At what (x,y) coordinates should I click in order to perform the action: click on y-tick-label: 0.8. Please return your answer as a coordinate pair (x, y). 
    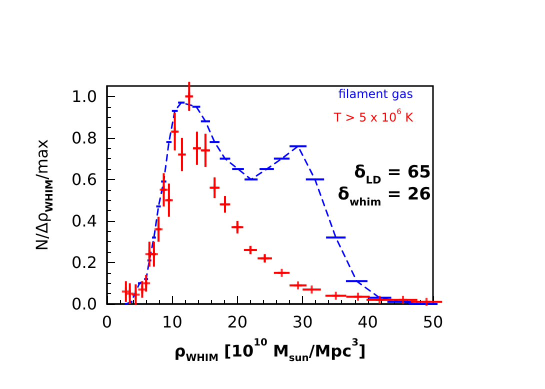
    Looking at the image, I should click on (84, 138).